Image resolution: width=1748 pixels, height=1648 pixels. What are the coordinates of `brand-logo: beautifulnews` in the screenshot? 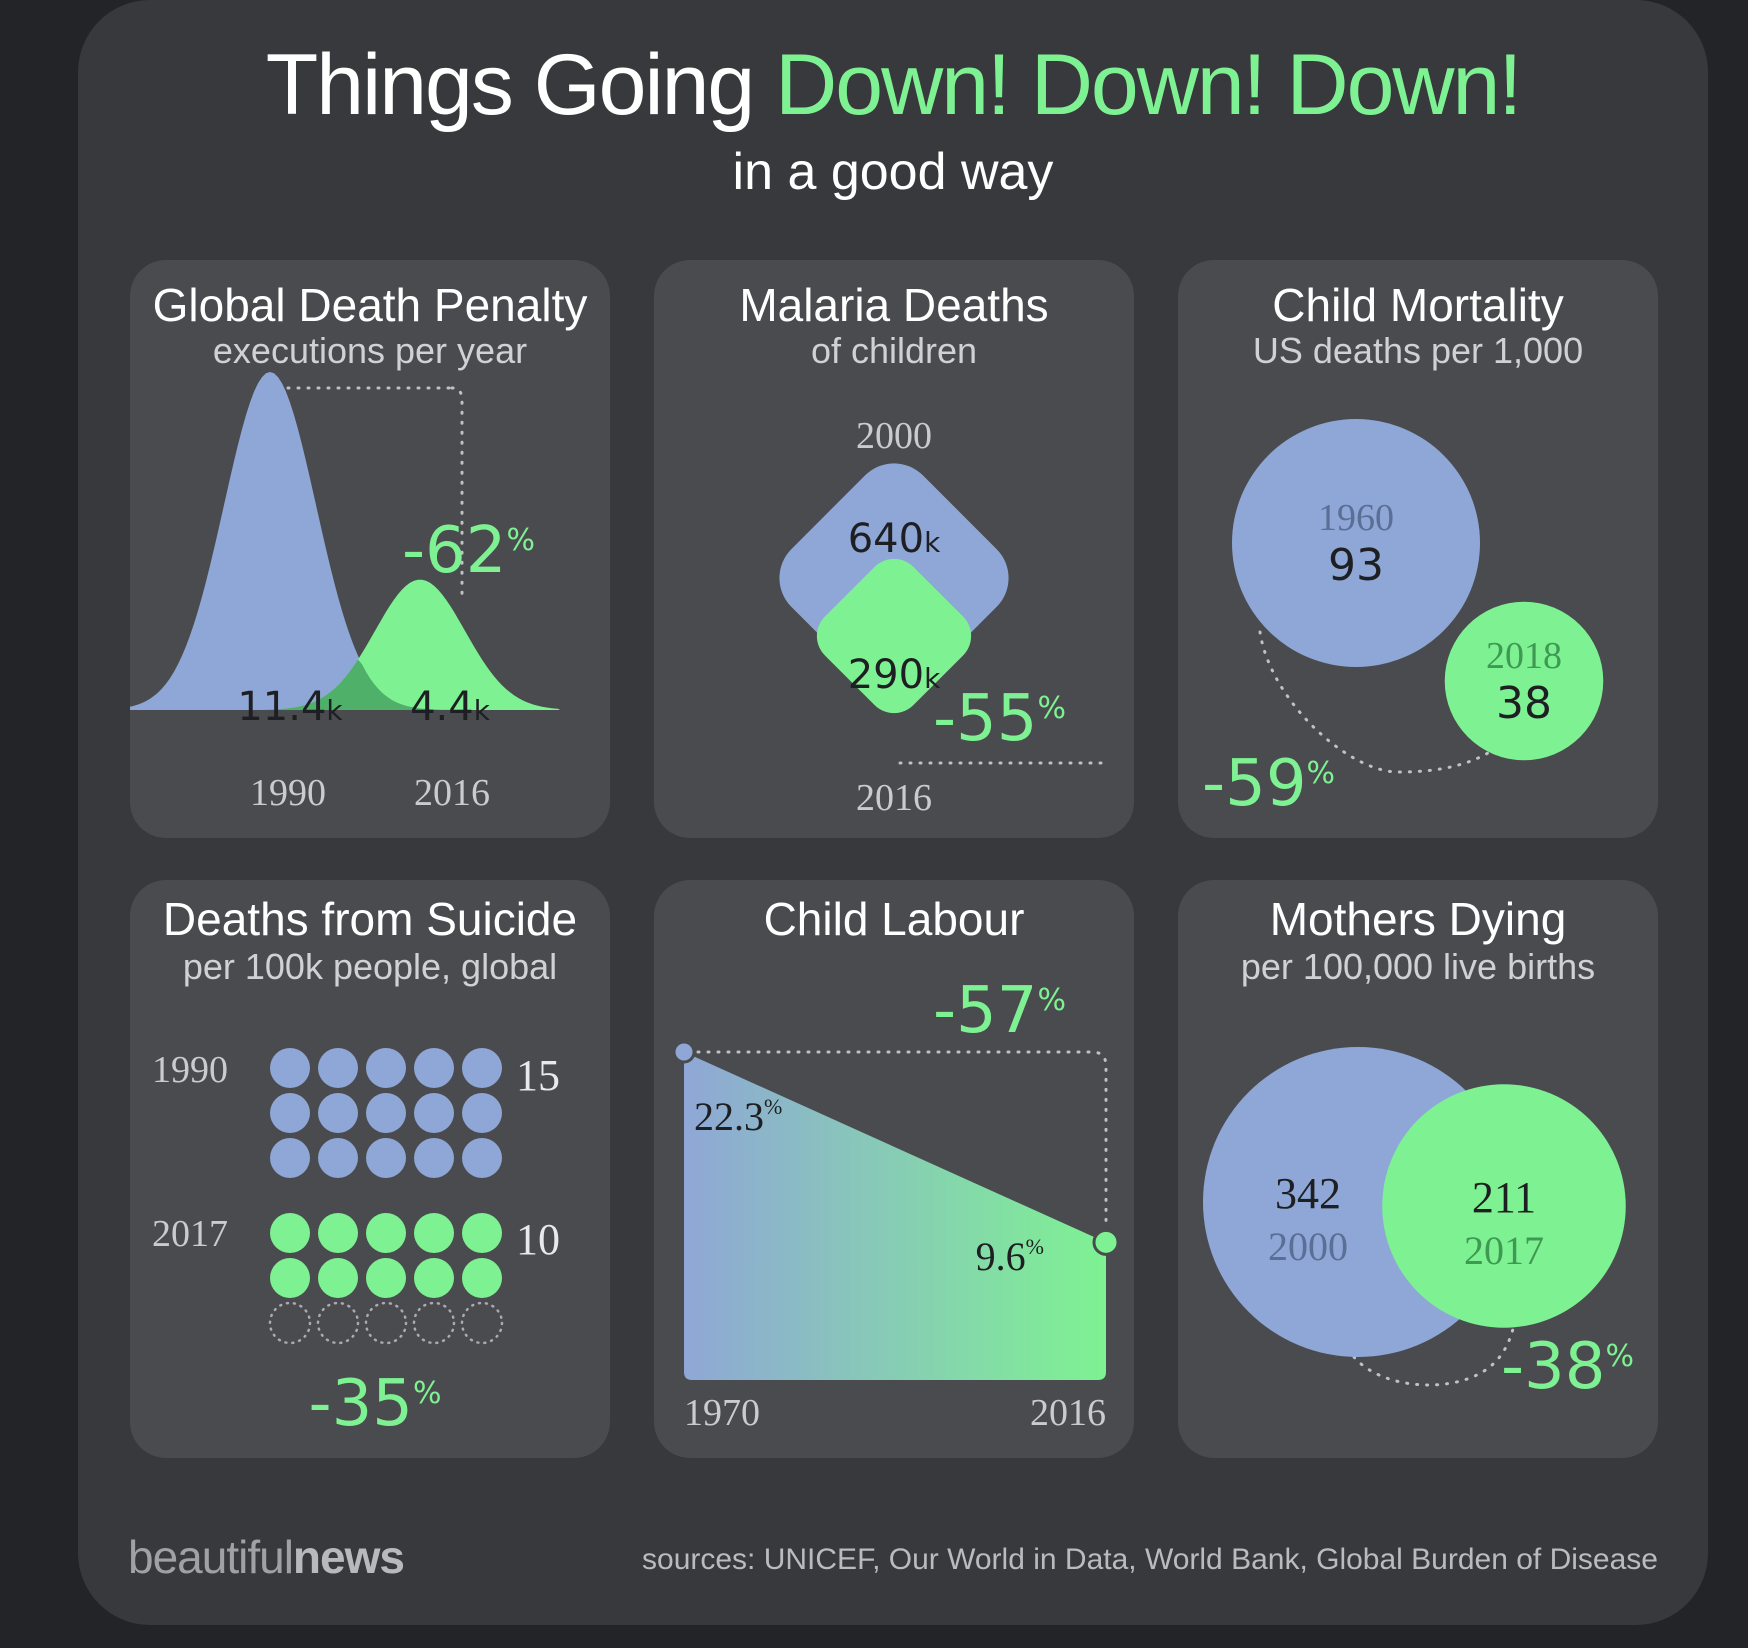 It's located at (266, 1557).